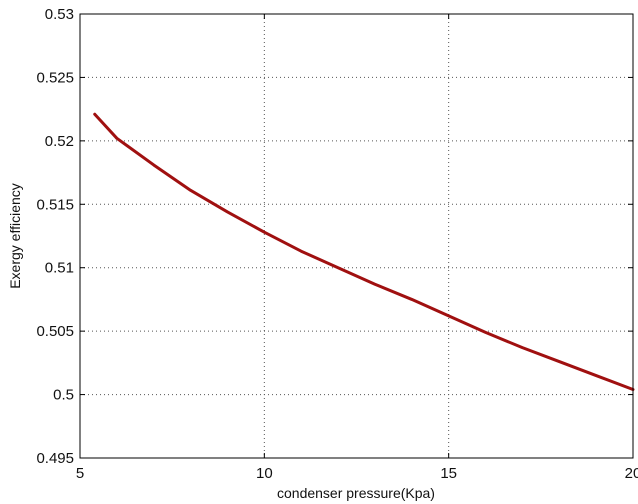 This screenshot has height=504, width=638. What do you see at coordinates (448, 473) in the screenshot?
I see `x-tick-label: 15` at bounding box center [448, 473].